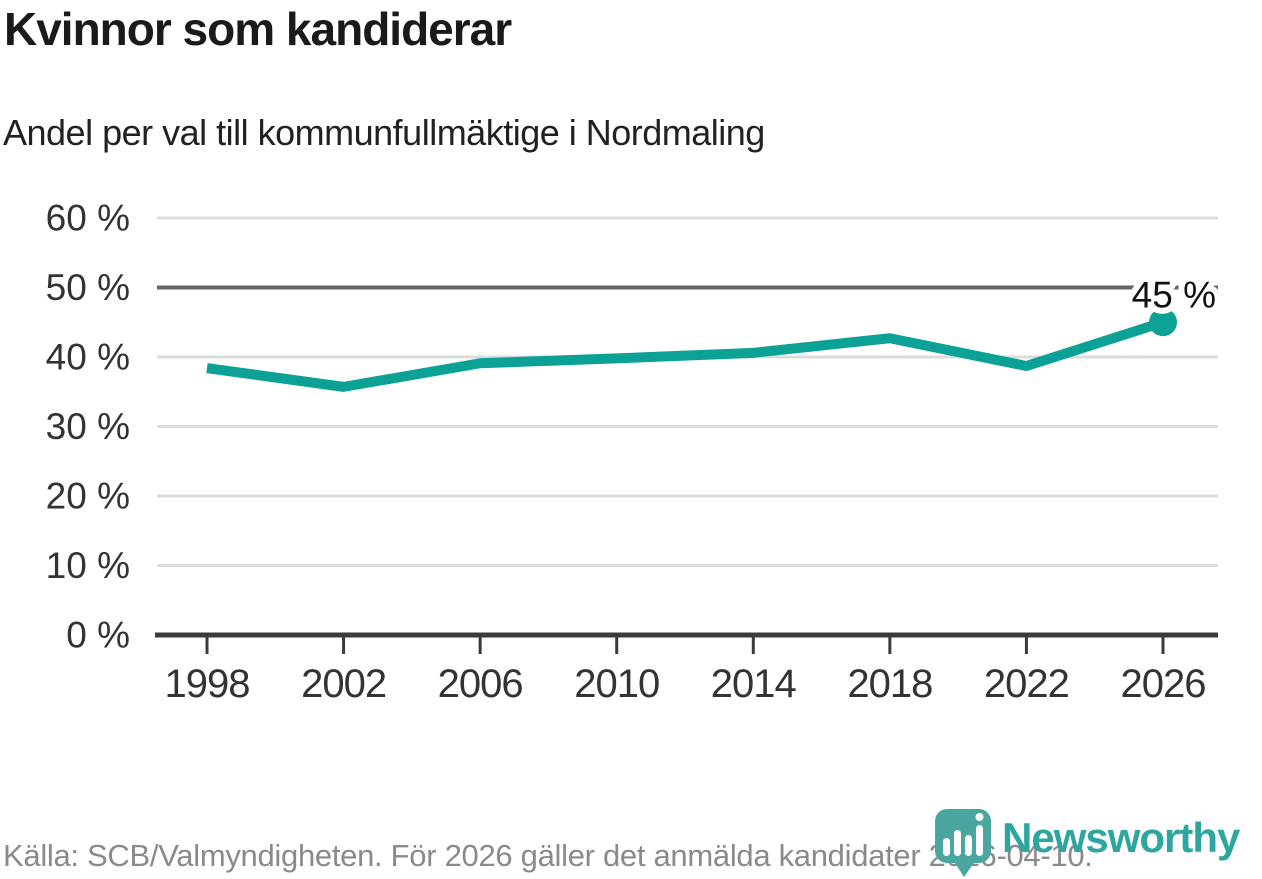  What do you see at coordinates (88, 218) in the screenshot?
I see `y-tick-label: 60 %` at bounding box center [88, 218].